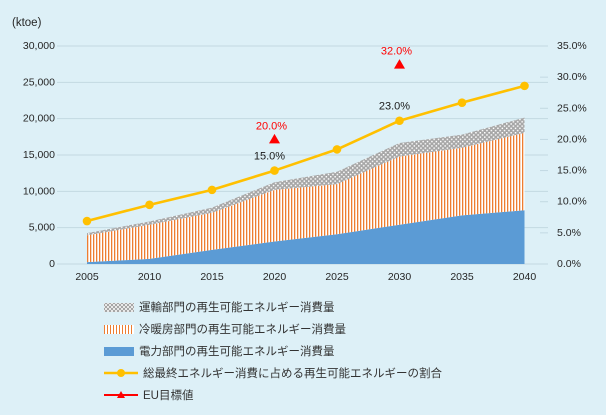  What do you see at coordinates (572, 46) in the screenshot?
I see `svg-text: 35.0%` at bounding box center [572, 46].